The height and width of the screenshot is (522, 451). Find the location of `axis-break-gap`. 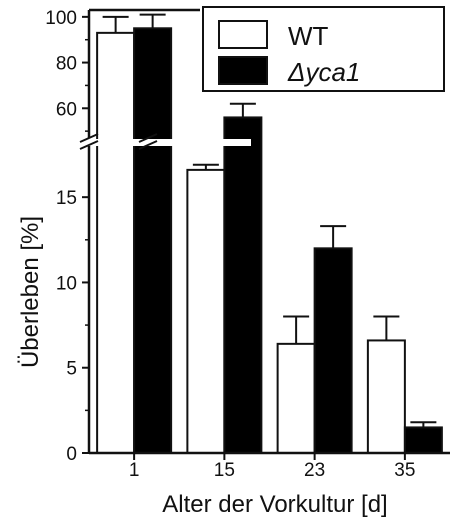

axis-break-gap is located at coordinates (166, 142).